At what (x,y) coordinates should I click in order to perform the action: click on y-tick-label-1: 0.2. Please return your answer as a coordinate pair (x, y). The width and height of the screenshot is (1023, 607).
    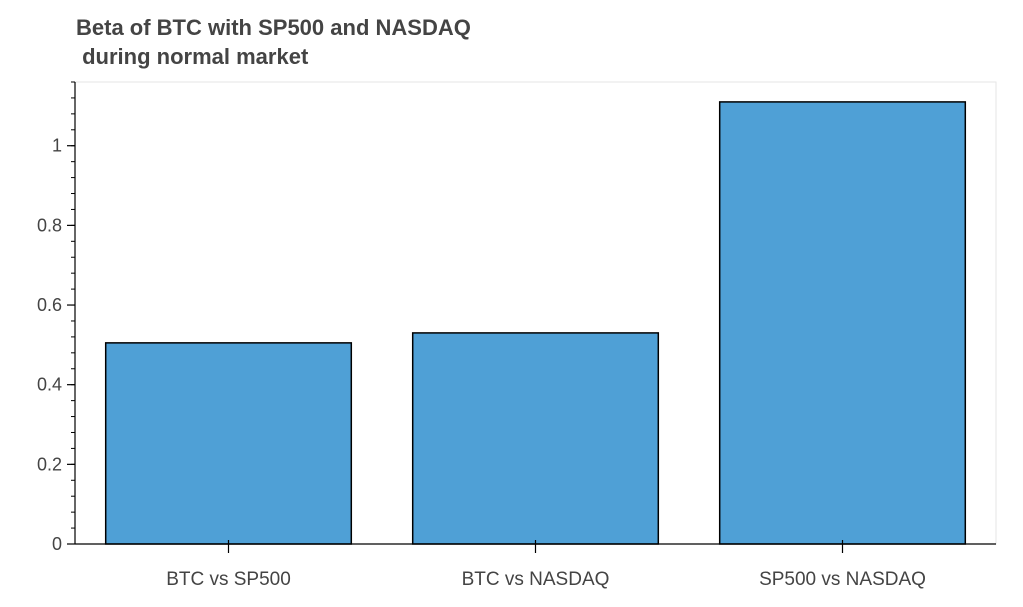
    Looking at the image, I should click on (49, 464).